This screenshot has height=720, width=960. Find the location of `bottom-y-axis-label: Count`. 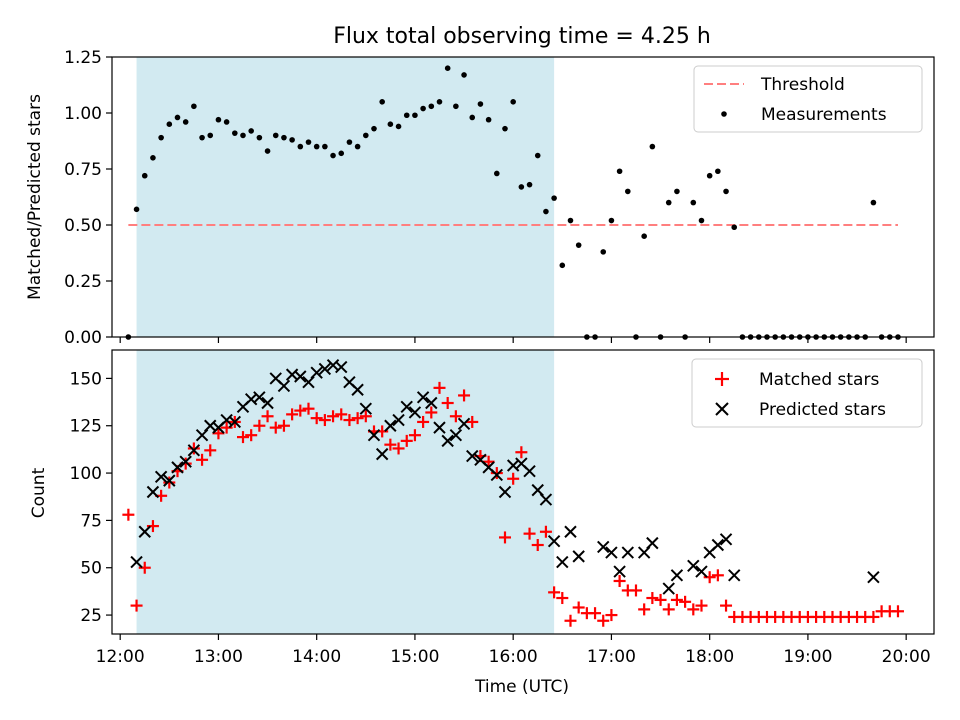

bottom-y-axis-label: Count is located at coordinates (39, 492).